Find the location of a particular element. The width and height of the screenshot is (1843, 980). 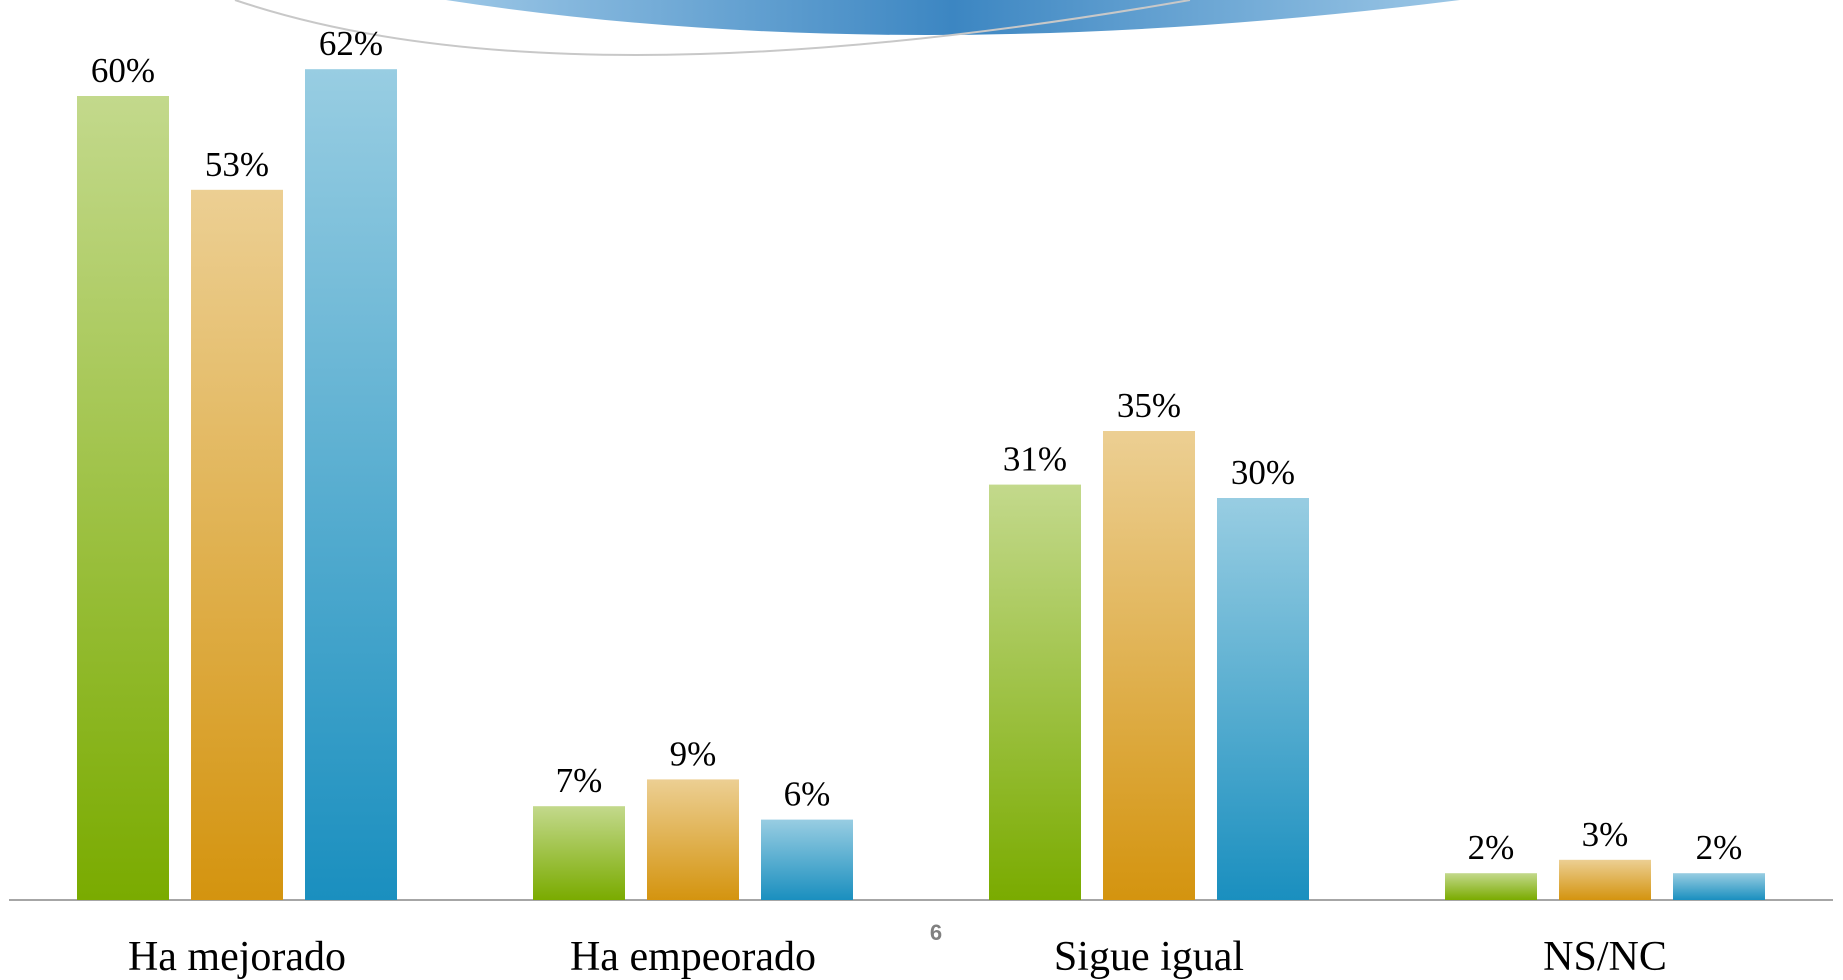

decoration is located at coordinates (847, 28).